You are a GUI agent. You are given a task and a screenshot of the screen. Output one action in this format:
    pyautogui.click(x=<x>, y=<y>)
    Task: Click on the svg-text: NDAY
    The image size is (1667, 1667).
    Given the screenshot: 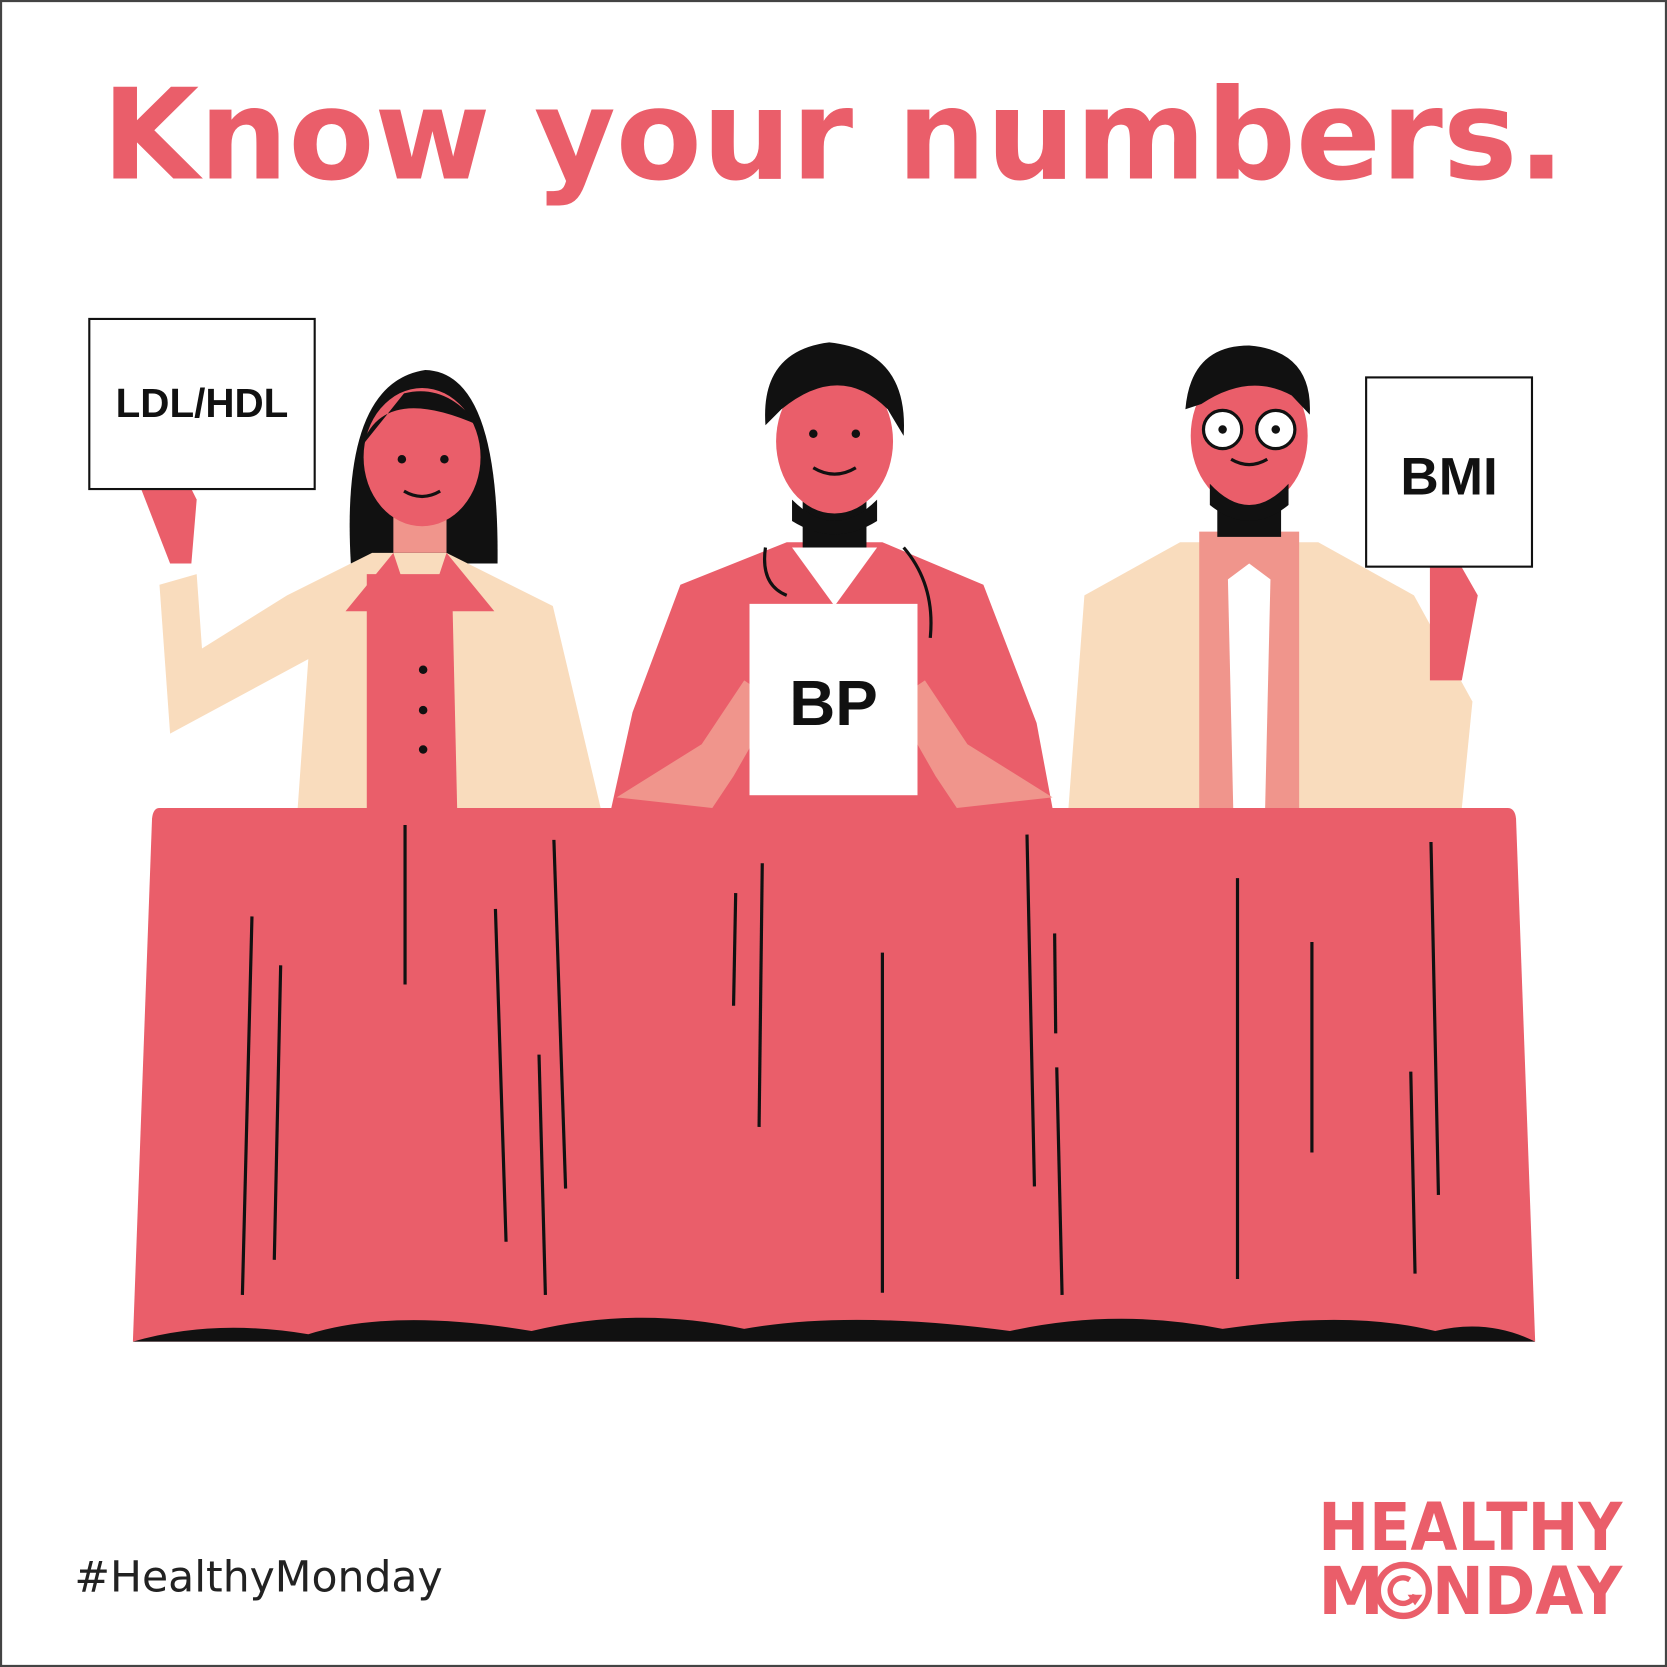 What is the action you would take?
    pyautogui.click(x=1527, y=1591)
    